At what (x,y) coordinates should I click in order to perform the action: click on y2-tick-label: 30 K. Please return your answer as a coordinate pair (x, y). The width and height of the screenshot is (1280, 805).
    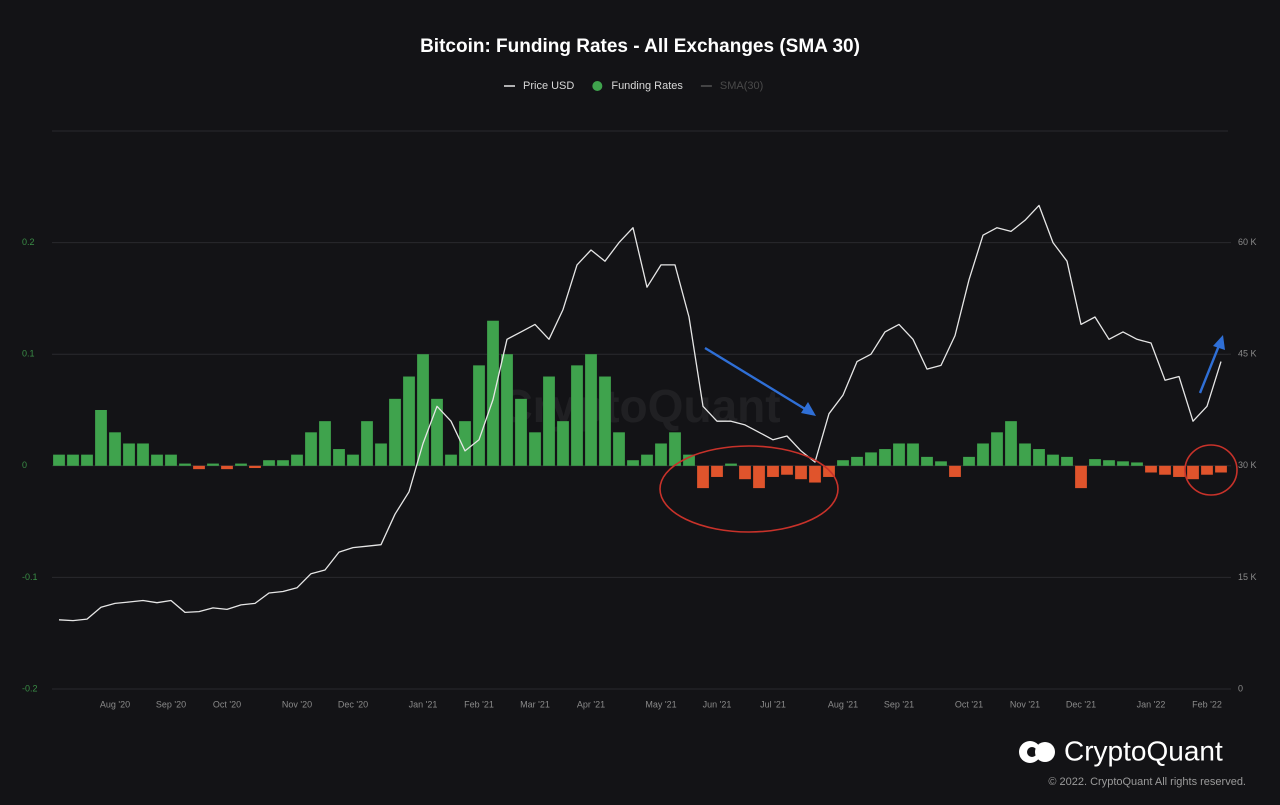
    Looking at the image, I should click on (1247, 465).